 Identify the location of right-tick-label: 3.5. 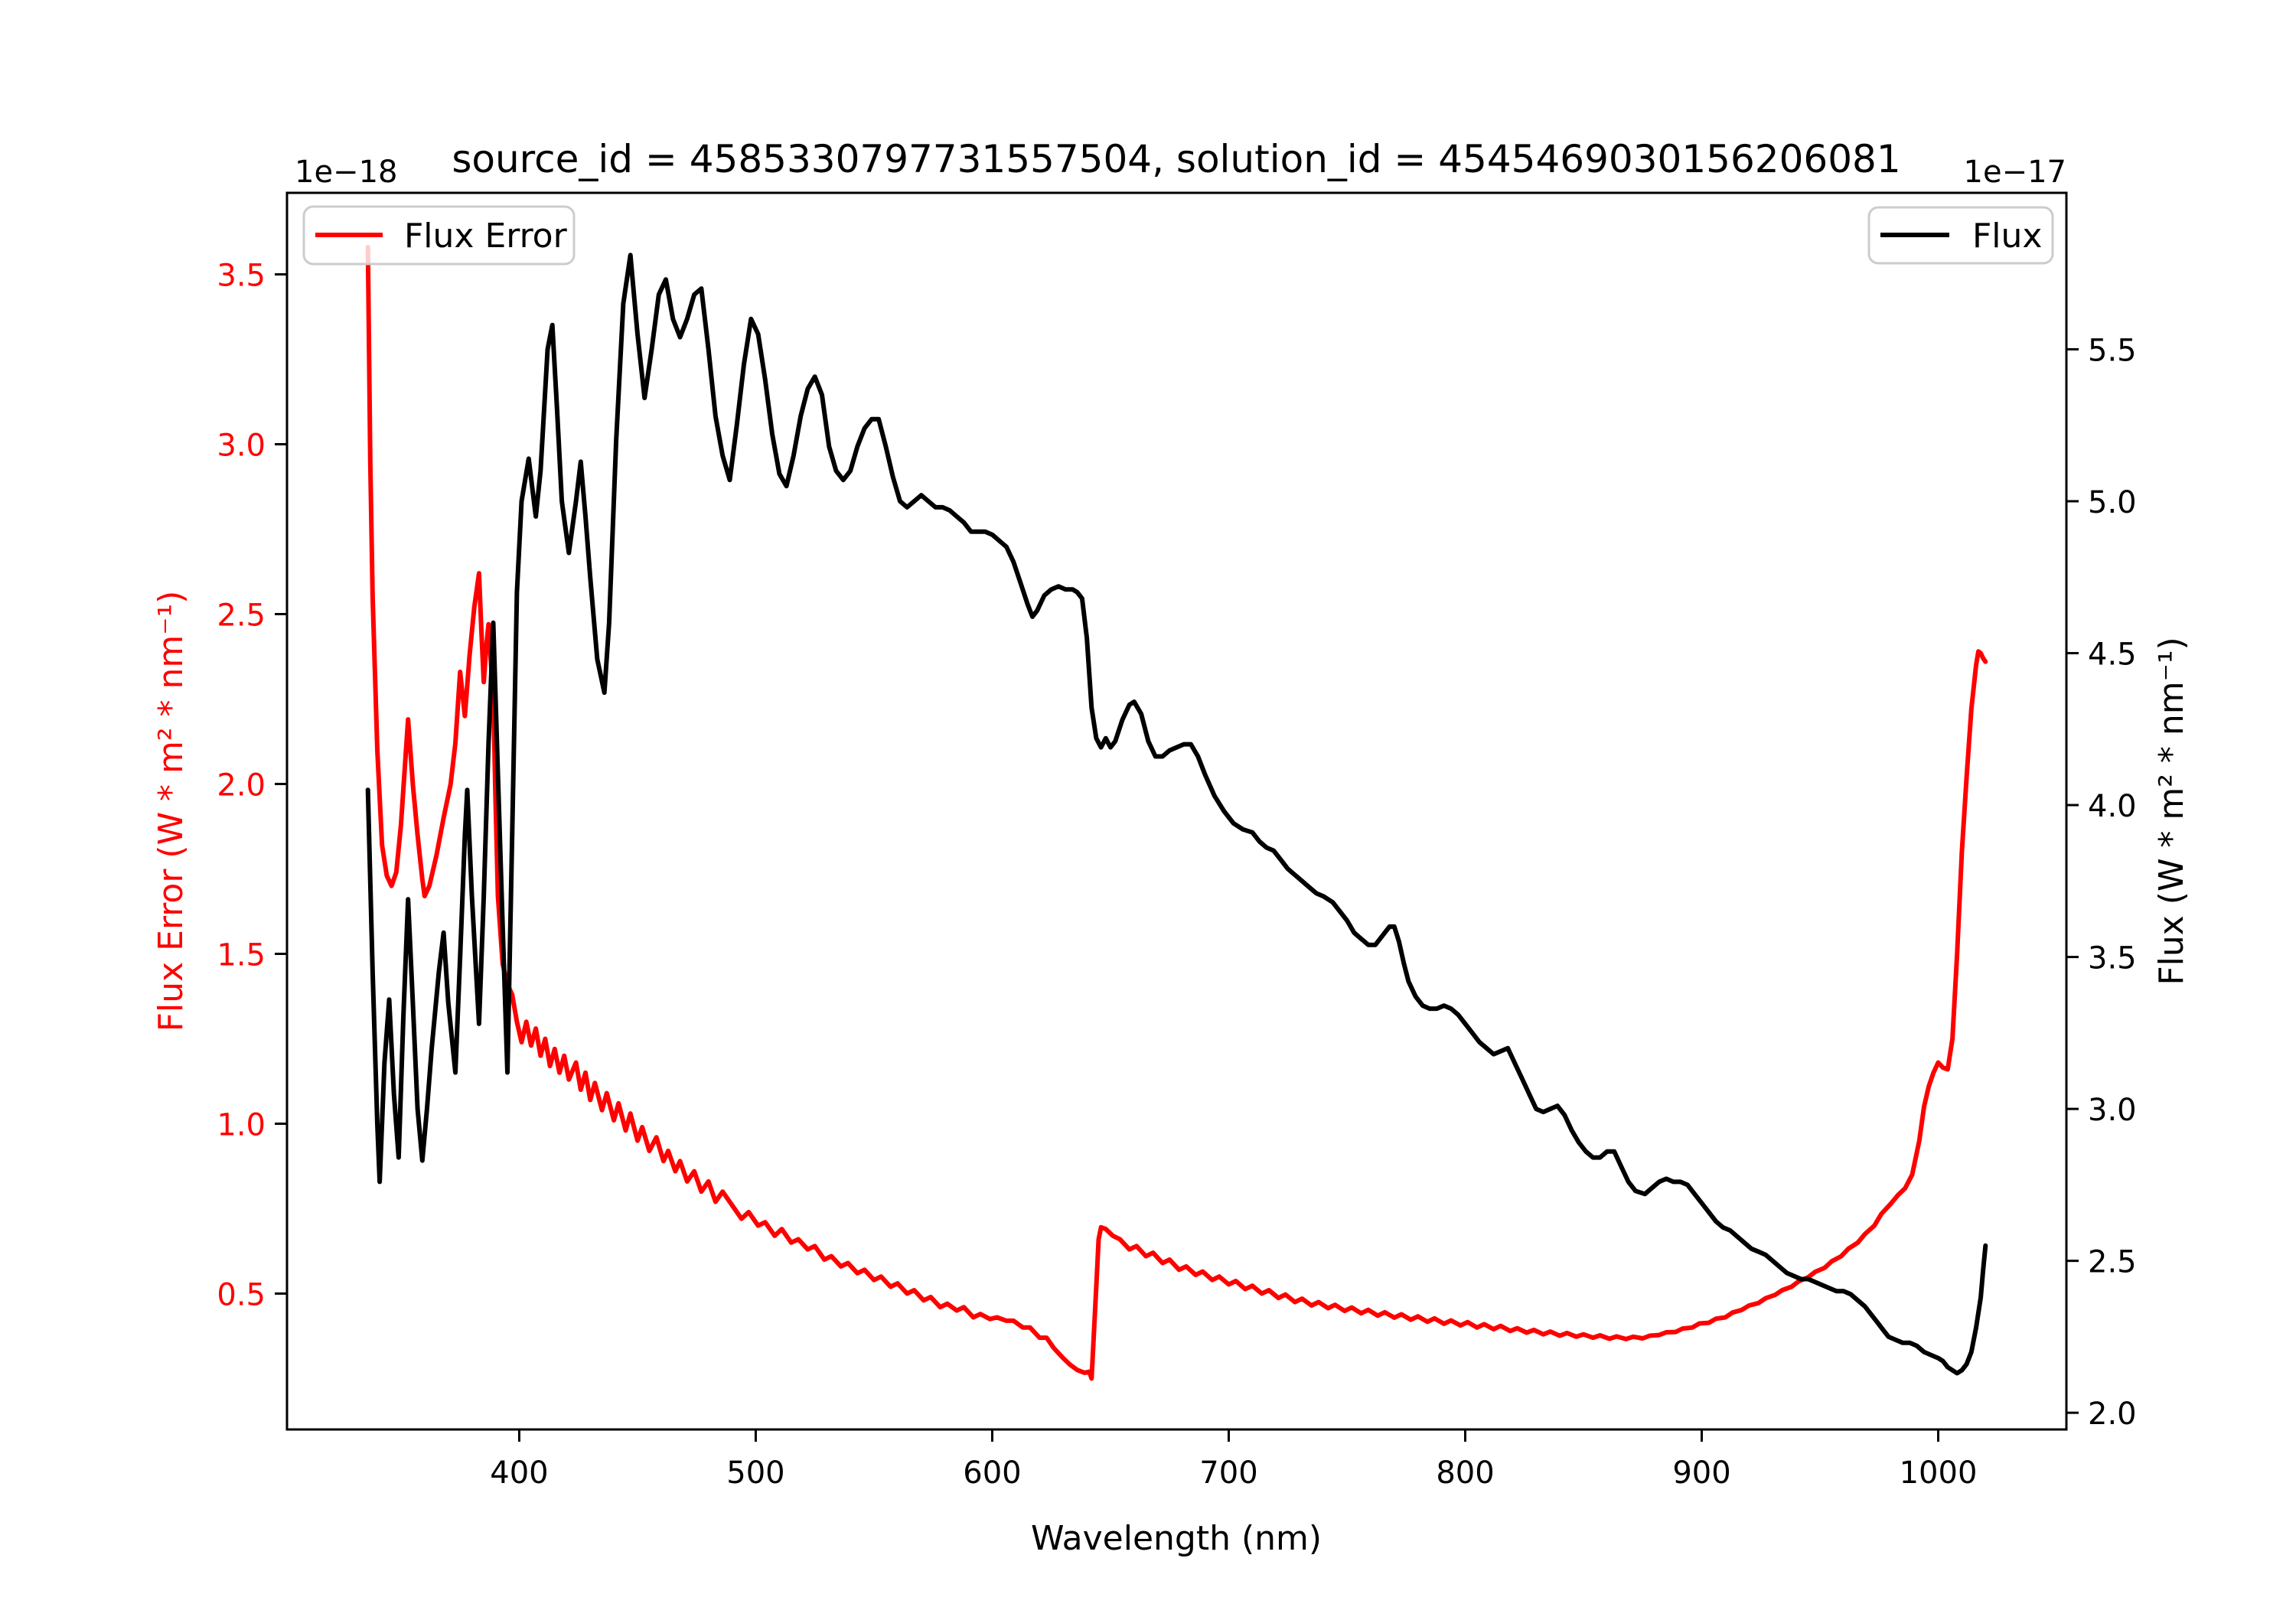
(2112, 958).